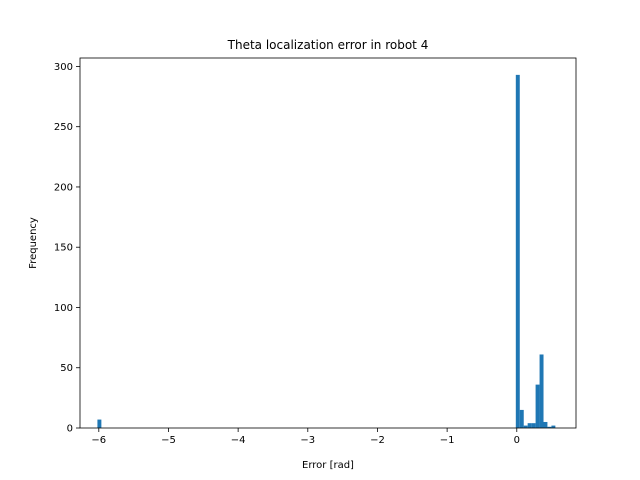  I want to click on x-axis-ticks: −6 −5 −4 −3 −2 −1 0, so click(305, 437).